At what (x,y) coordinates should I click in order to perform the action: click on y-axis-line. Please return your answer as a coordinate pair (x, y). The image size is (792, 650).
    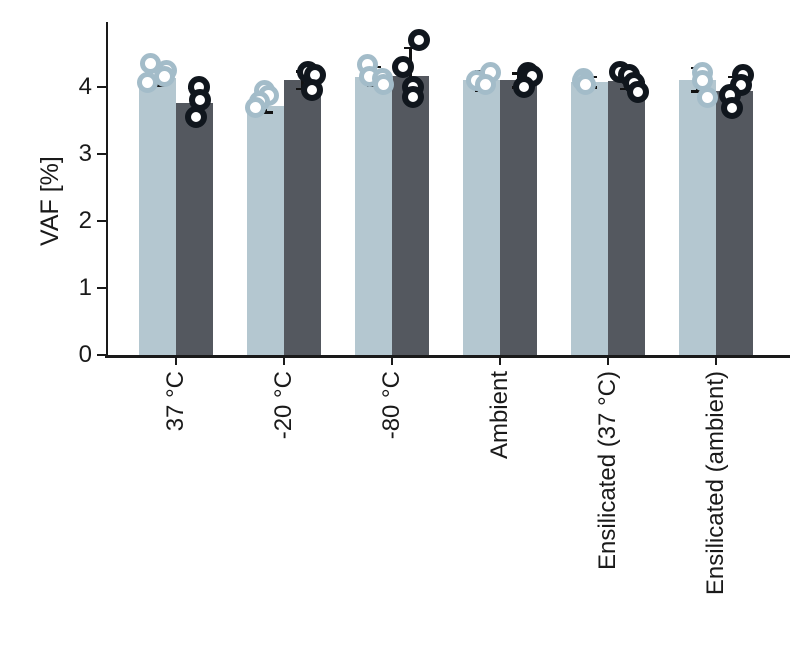
    Looking at the image, I should click on (106, 190).